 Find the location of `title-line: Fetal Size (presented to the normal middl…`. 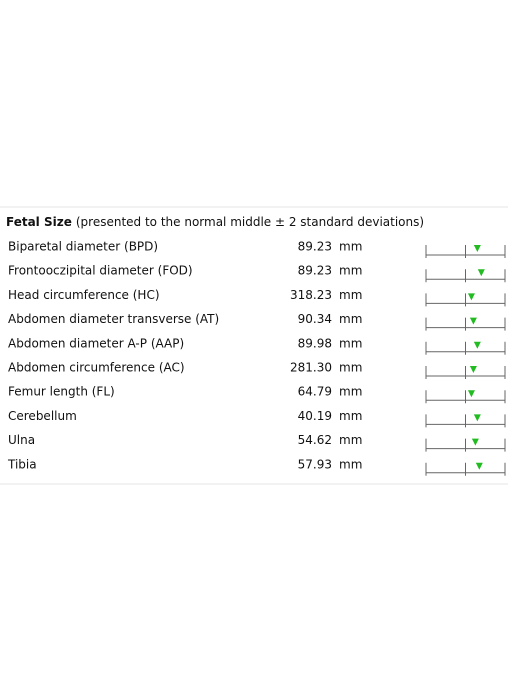

title-line: Fetal Size (presented to the normal middl… is located at coordinates (215, 222).